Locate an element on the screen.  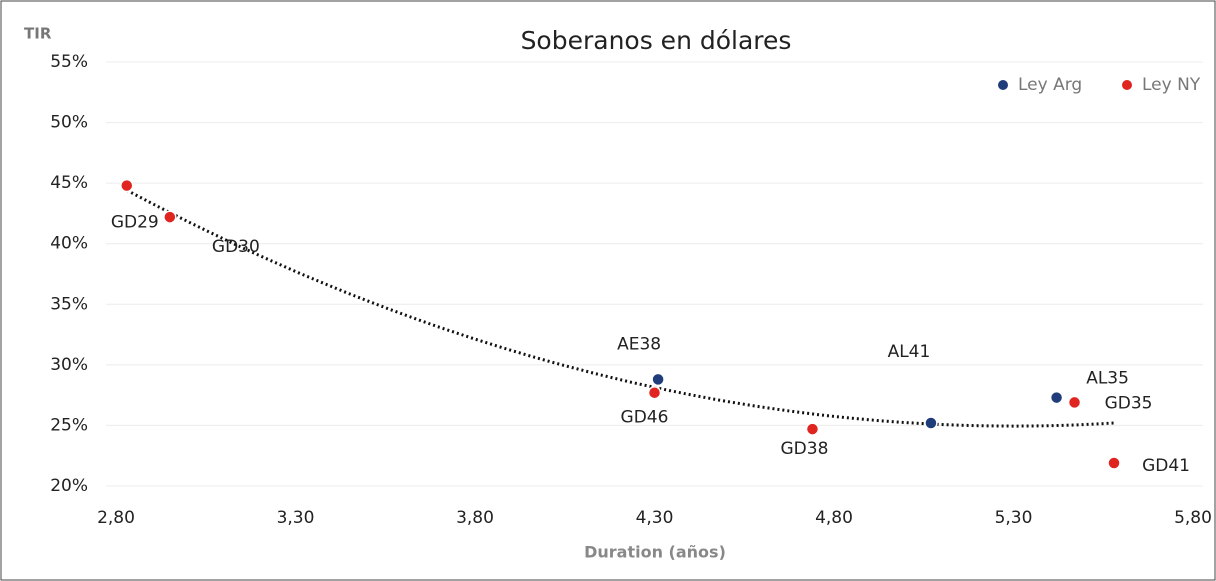
point-label: GD38 is located at coordinates (805, 449).